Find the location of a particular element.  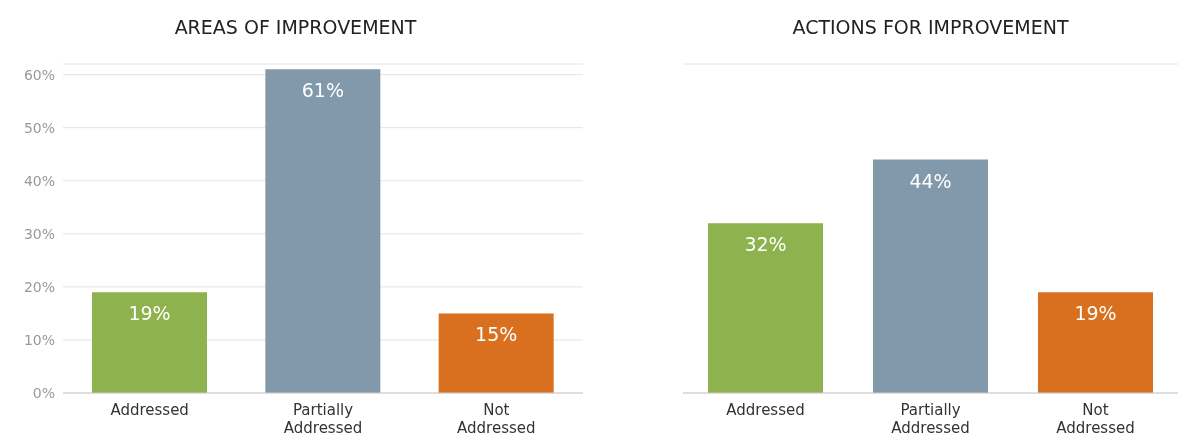

chart-title: AREAS OF IMPROVEMENT is located at coordinates (295, 27).